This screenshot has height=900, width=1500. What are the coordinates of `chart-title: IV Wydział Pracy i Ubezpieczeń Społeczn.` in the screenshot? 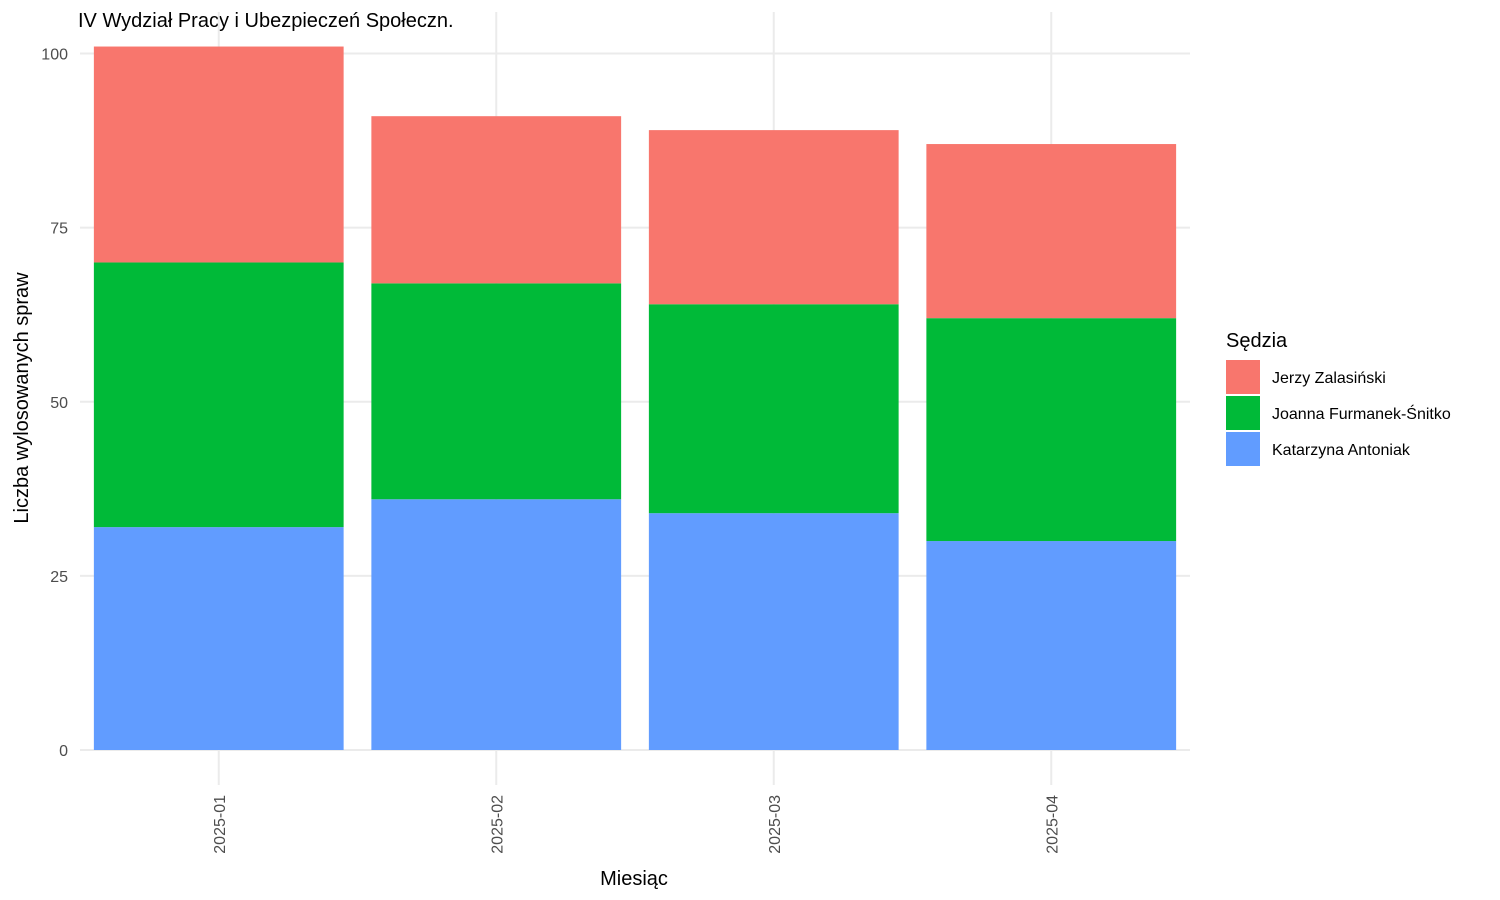 It's located at (266, 21).